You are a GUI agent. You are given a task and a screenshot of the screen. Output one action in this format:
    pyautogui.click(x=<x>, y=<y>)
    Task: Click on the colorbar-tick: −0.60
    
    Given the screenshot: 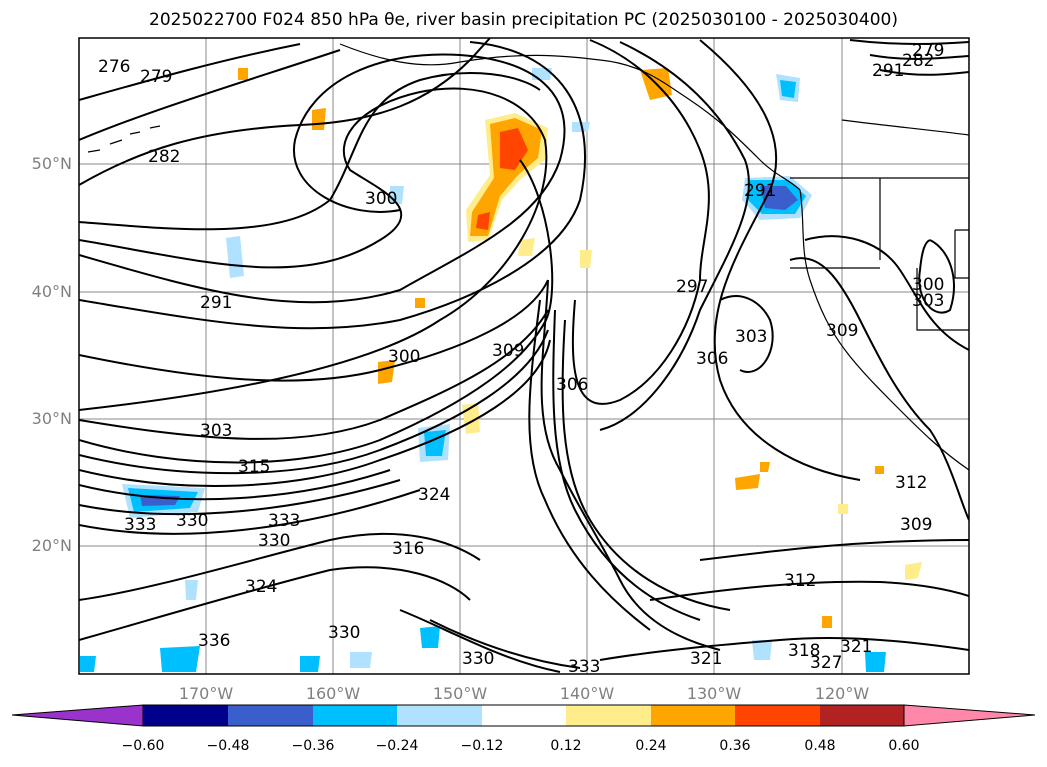 What is the action you would take?
    pyautogui.click(x=143, y=746)
    